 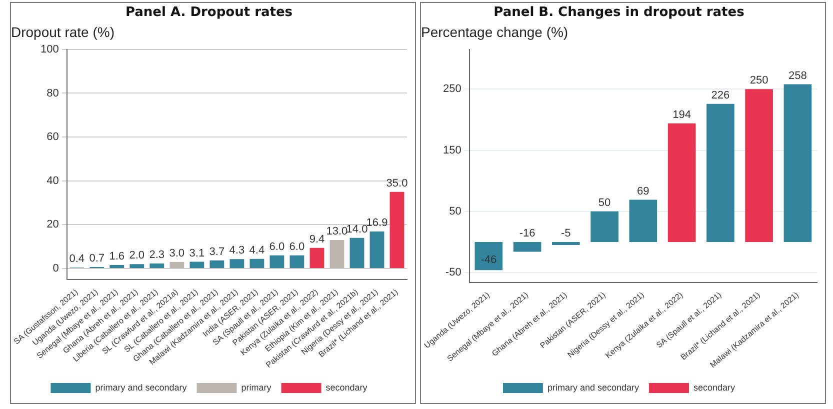 What do you see at coordinates (397, 183) in the screenshot?
I see `data-label: 35.0` at bounding box center [397, 183].